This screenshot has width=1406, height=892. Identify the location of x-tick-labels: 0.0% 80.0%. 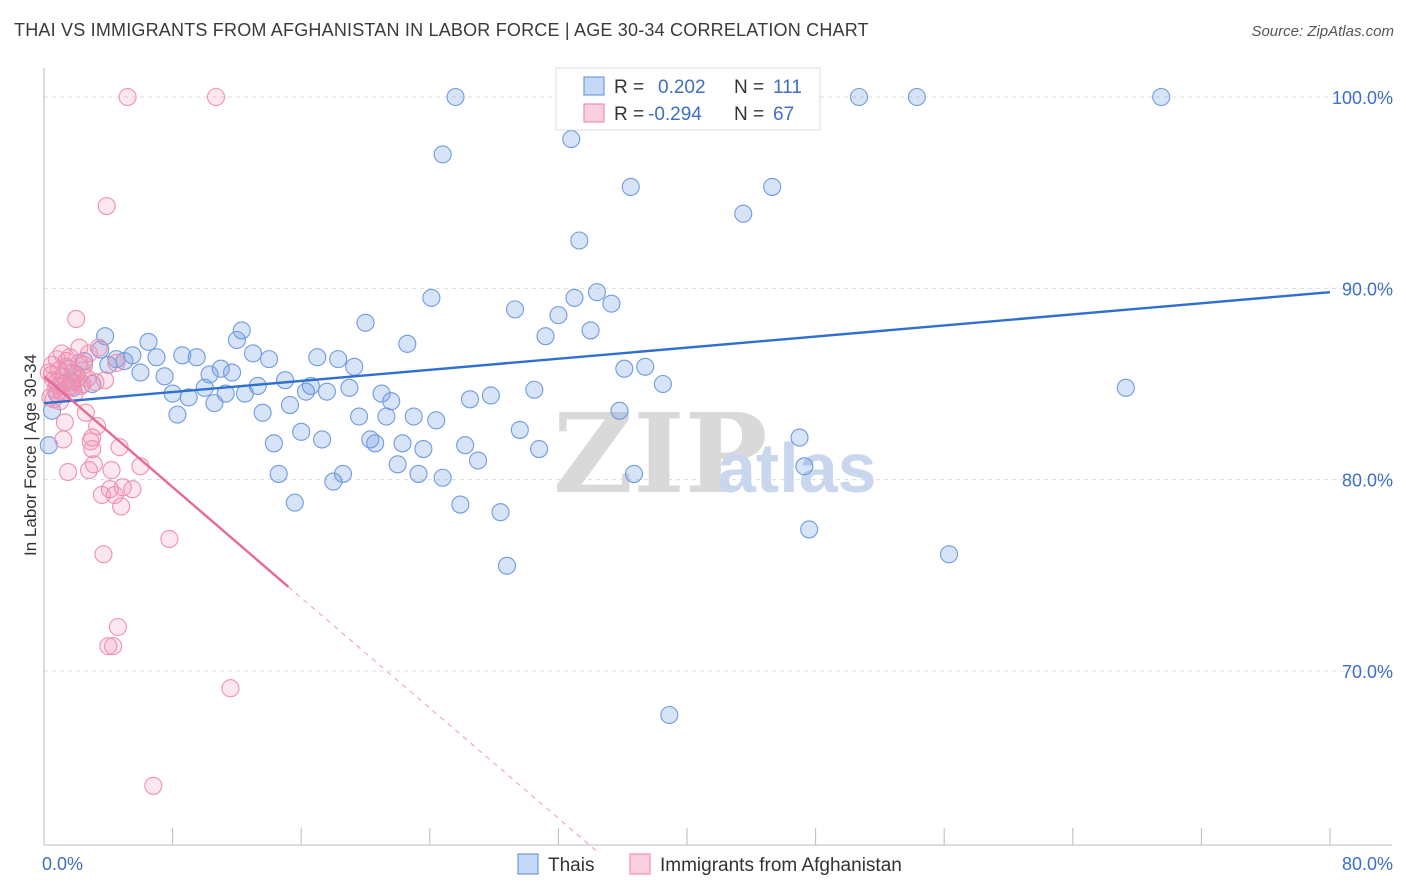
(717, 864).